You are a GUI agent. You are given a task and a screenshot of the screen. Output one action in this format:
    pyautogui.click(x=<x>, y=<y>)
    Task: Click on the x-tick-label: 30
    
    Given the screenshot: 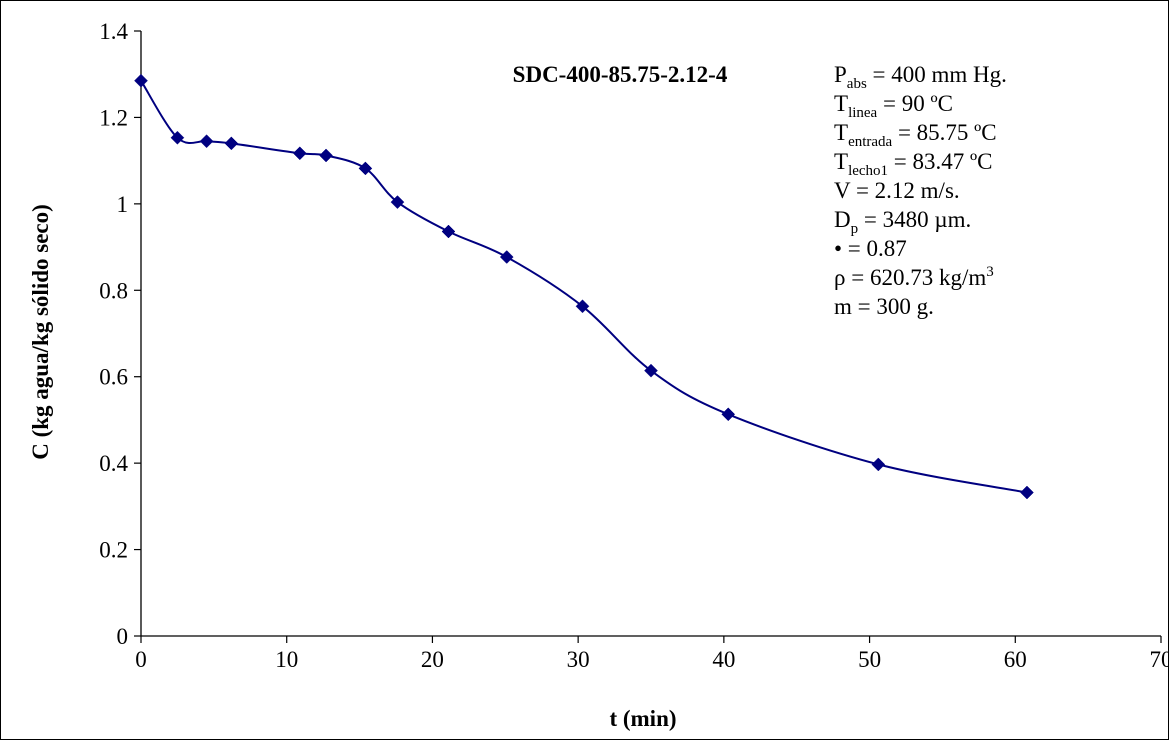 What is the action you would take?
    pyautogui.click(x=578, y=659)
    